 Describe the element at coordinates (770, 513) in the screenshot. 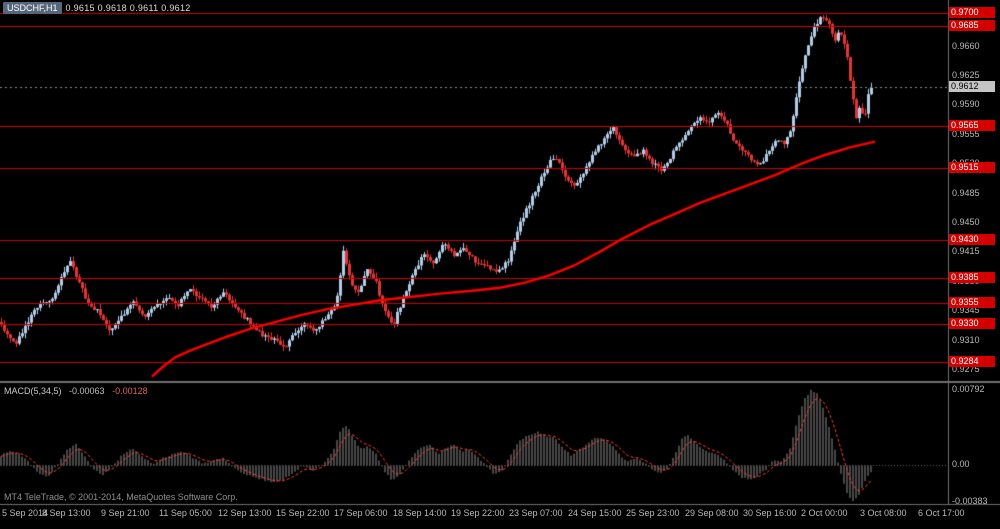

I see `time-label: 30 Sep 16:00` at that location.